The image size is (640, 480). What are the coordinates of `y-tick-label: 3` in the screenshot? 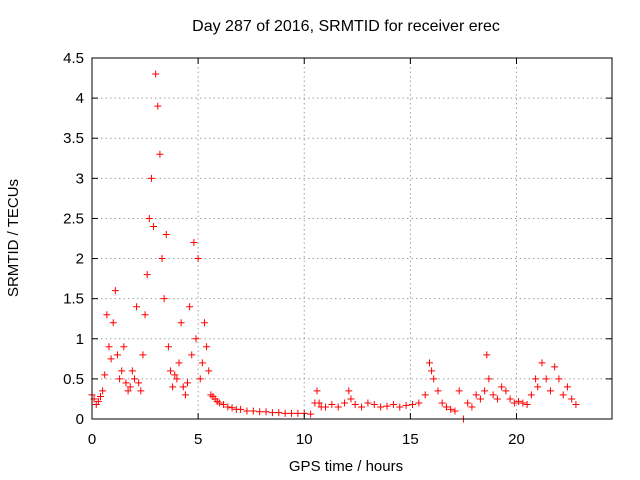 It's located at (80, 178).